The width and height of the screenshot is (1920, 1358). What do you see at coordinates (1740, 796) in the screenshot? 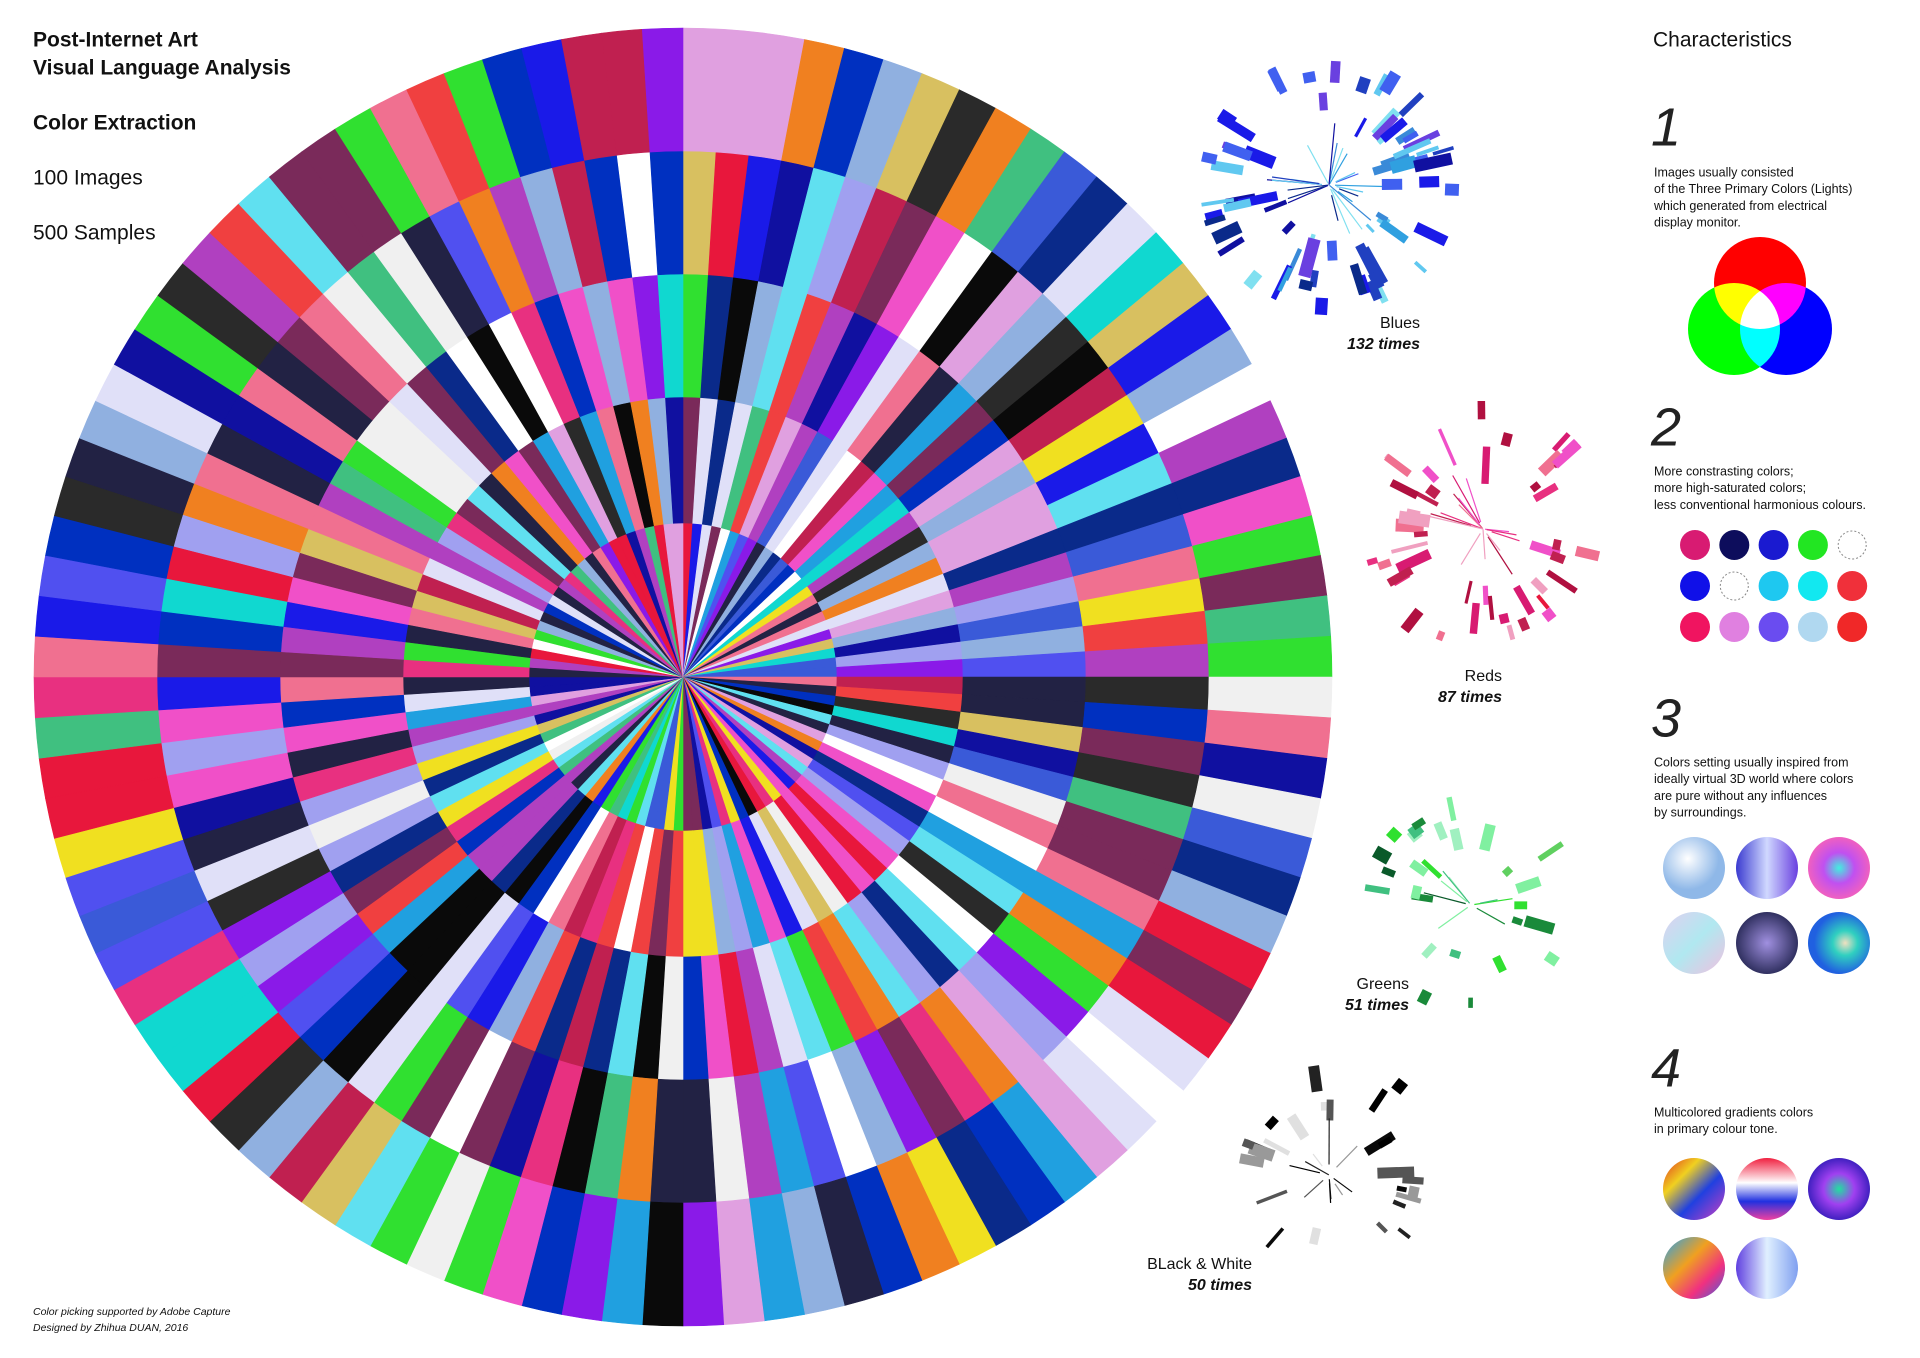
I see `section-text: are pure without any influences` at bounding box center [1740, 796].